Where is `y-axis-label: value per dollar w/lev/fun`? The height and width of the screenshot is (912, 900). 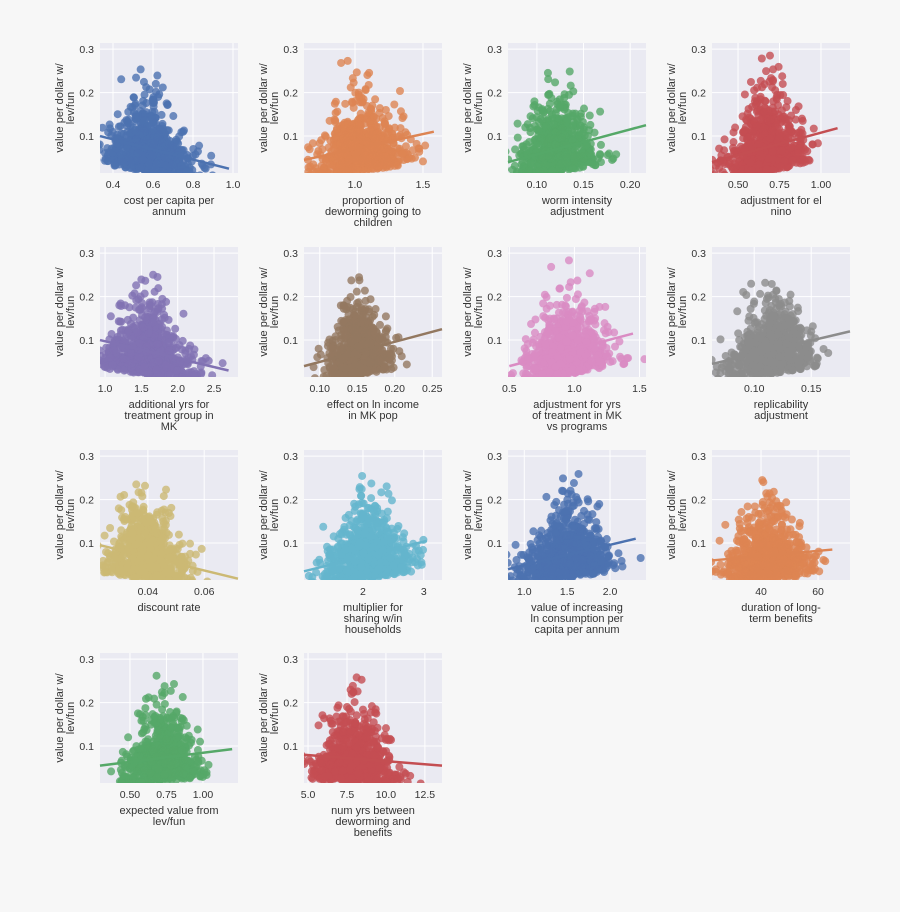
y-axis-label: value per dollar w/lev/fun is located at coordinates (473, 107).